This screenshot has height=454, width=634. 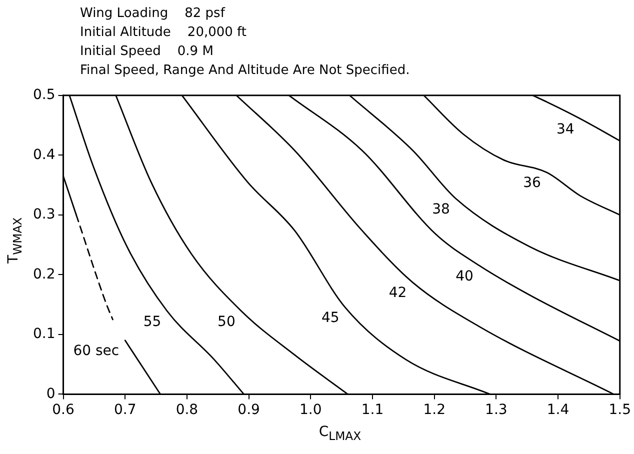 I want to click on y-tick-label: 0.4, so click(x=44, y=154).